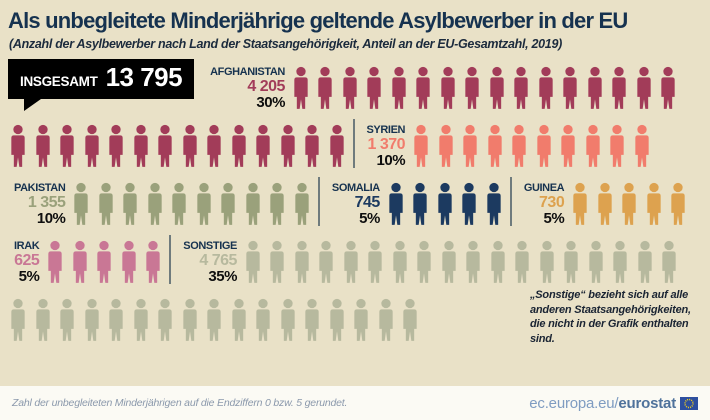  What do you see at coordinates (191, 204) in the screenshot?
I see `icon-group-pakistan` at bounding box center [191, 204].